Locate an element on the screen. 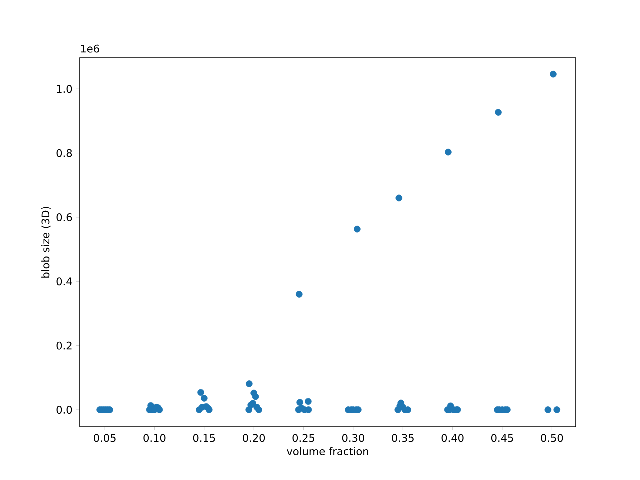  x-tick-label: 0.35 is located at coordinates (403, 438).